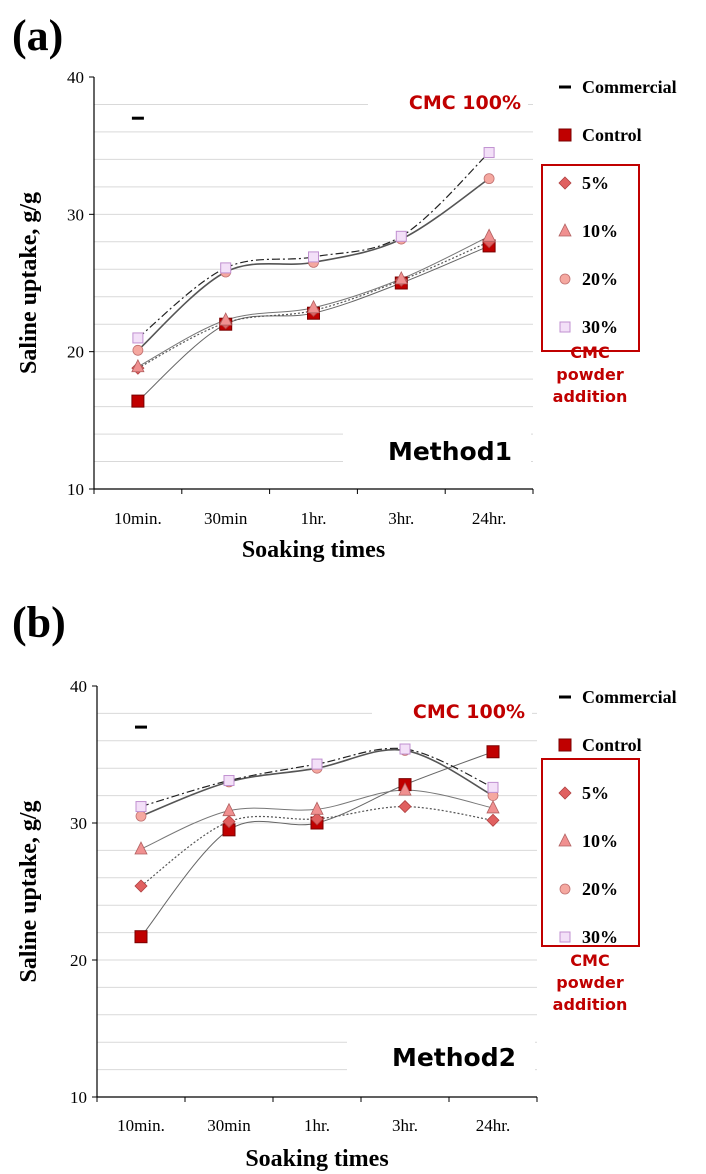  Describe the element at coordinates (600, 231) in the screenshot. I see `legend-label: 10%` at that location.